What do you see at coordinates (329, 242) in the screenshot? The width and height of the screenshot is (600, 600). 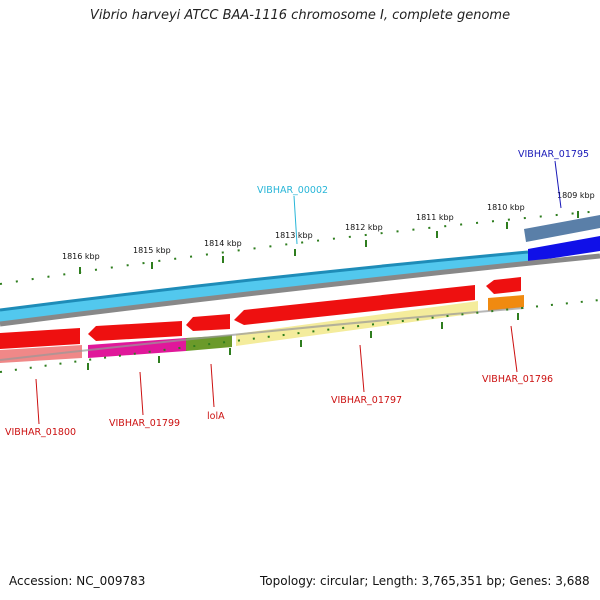 I see `outer-major-ticks` at bounding box center [329, 242].